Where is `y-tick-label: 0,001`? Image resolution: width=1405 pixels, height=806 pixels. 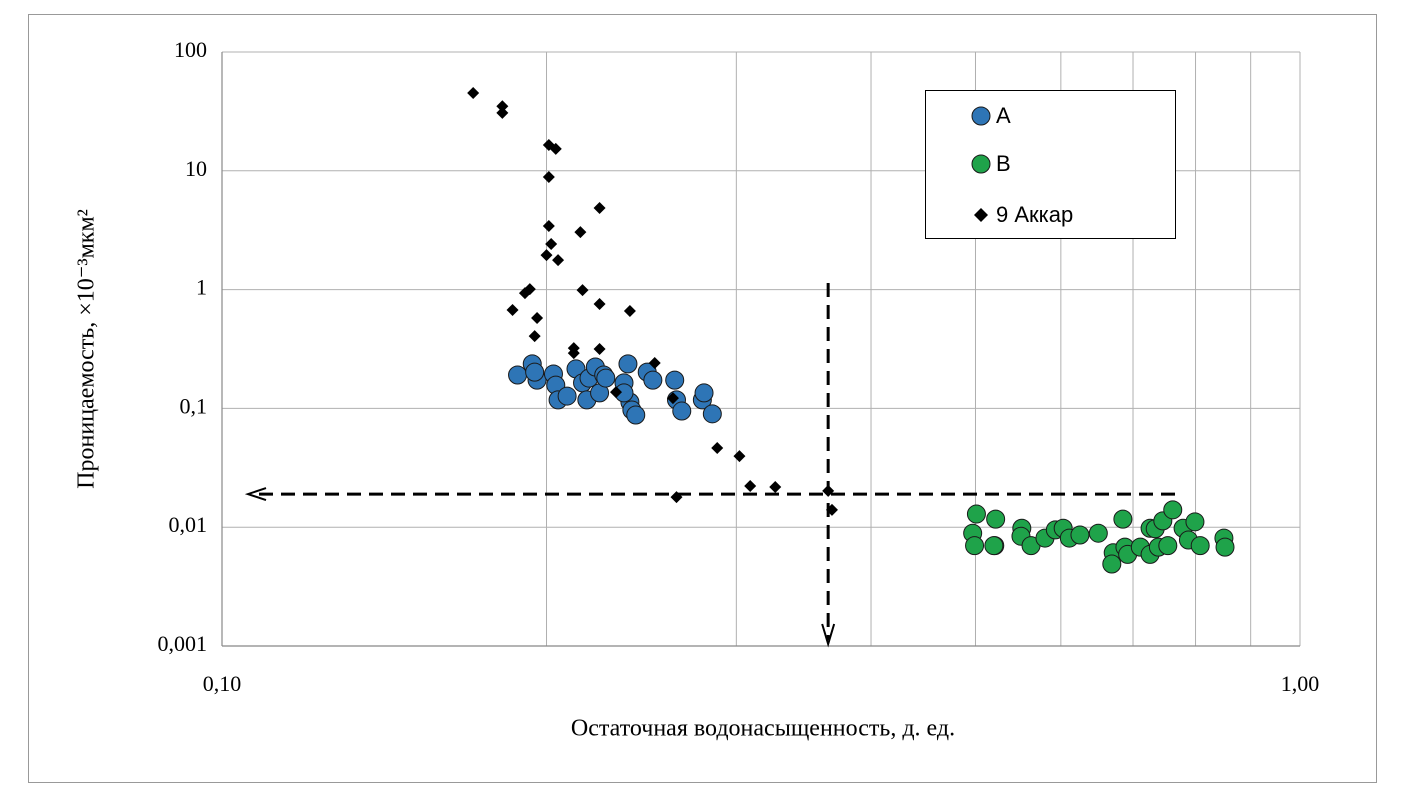
y-tick-label: 0,001 is located at coordinates (183, 643).